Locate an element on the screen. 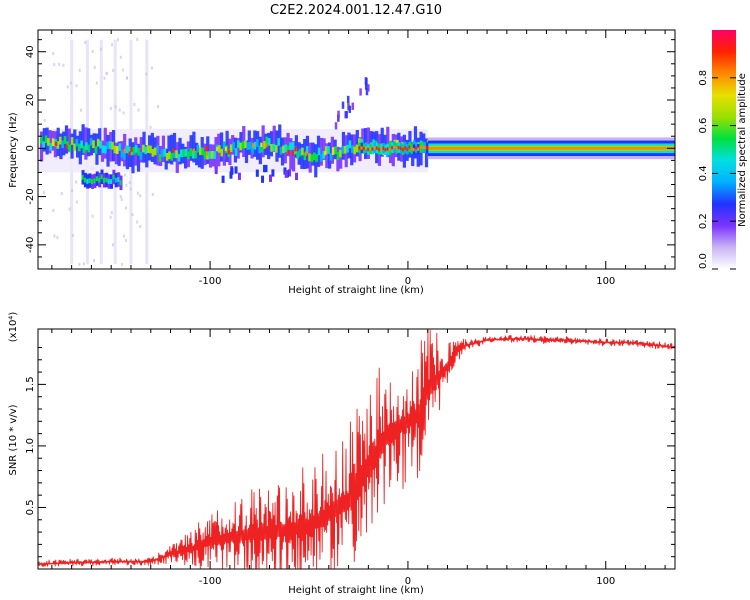  colorbar-tick-label: 0.2 is located at coordinates (703, 221).